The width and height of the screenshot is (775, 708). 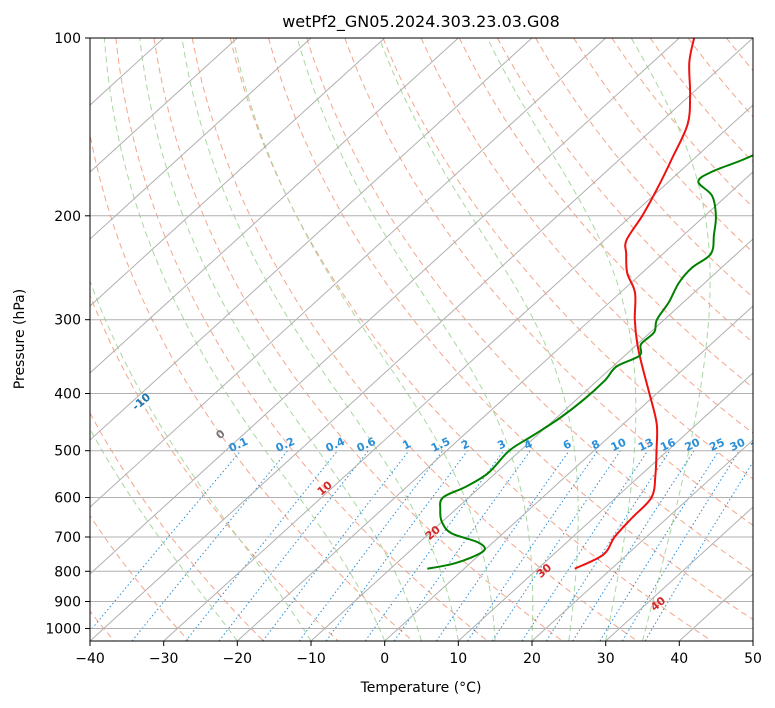 I want to click on y-tick-label: 300, so click(x=67, y=321).